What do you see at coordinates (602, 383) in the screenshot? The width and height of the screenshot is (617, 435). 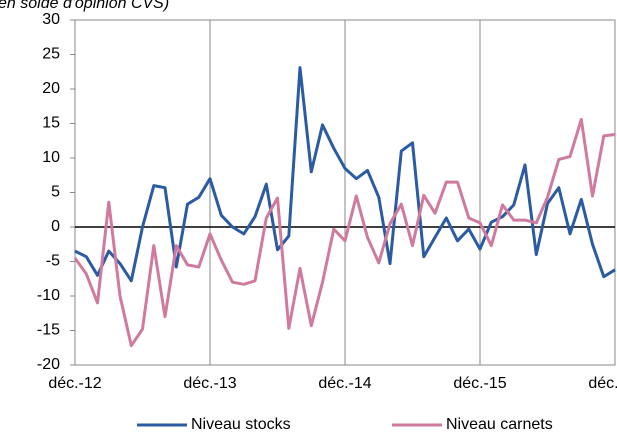 I see `x-tick-label: déc.-16` at bounding box center [602, 383].